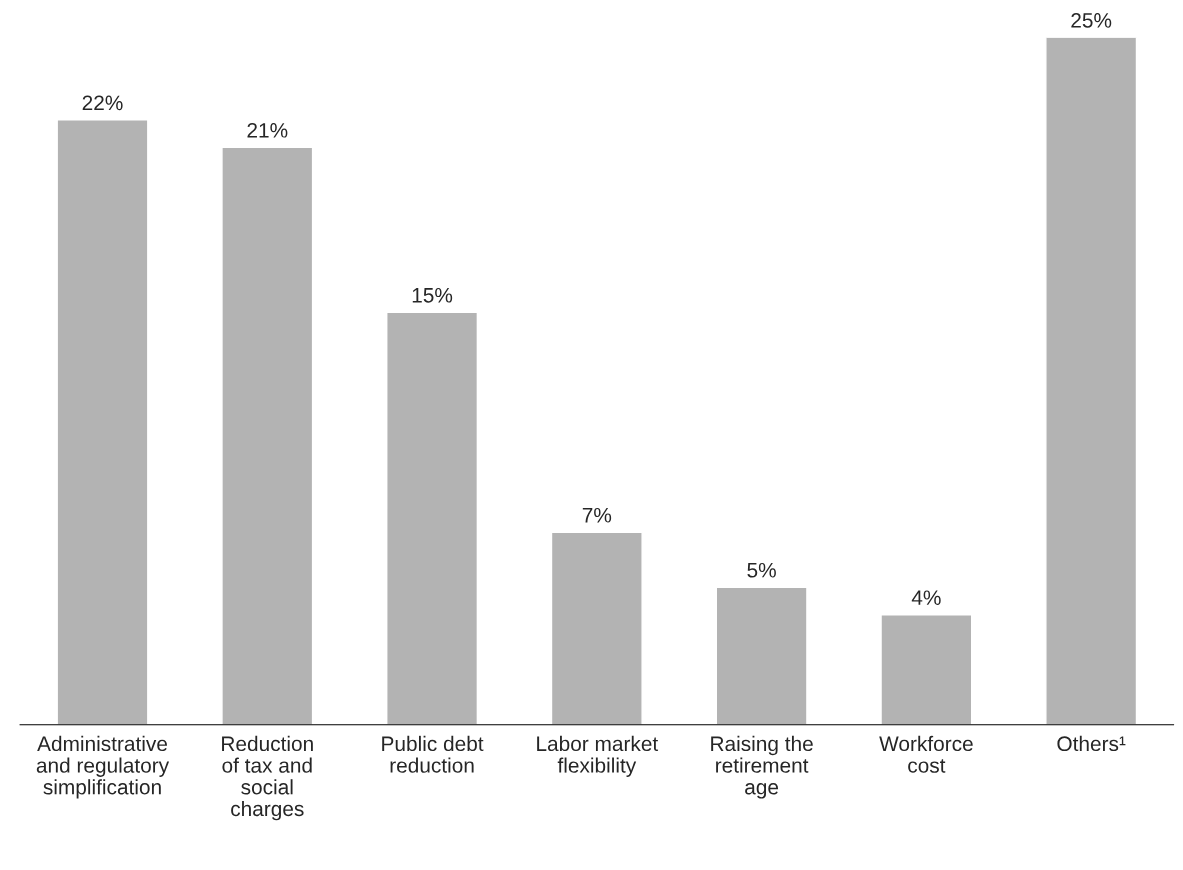  I want to click on x-tick-label: Workforce cost, so click(926, 754).